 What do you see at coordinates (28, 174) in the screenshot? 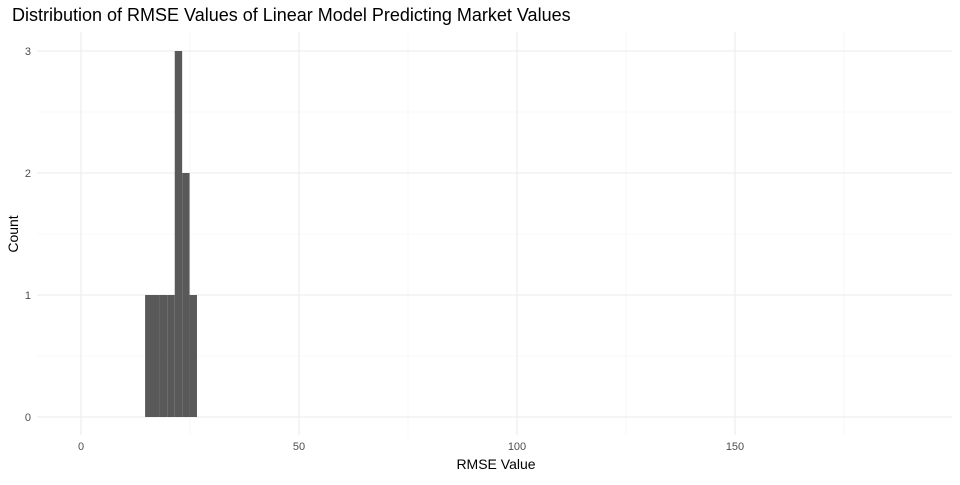
I see `y-tick-label: 2` at bounding box center [28, 174].